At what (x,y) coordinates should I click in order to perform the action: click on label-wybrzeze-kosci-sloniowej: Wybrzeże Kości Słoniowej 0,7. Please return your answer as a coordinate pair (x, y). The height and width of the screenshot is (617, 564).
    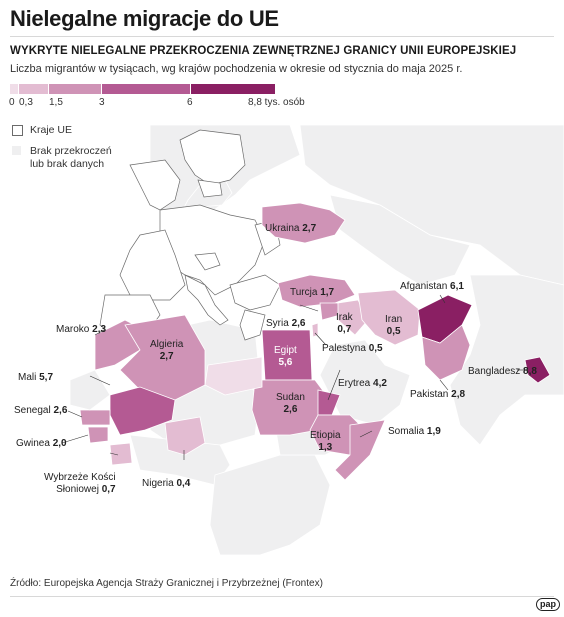
    Looking at the image, I should click on (80, 483).